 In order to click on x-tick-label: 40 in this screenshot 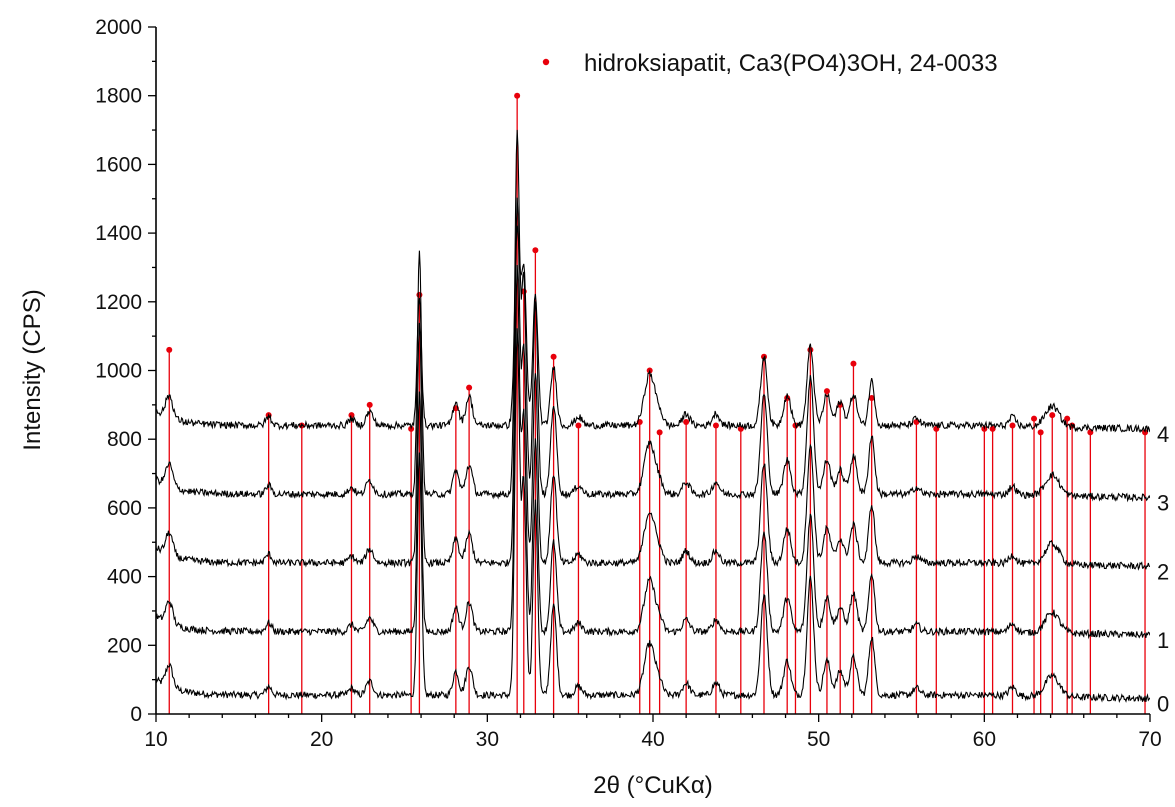, I will do `click(652, 739)`.